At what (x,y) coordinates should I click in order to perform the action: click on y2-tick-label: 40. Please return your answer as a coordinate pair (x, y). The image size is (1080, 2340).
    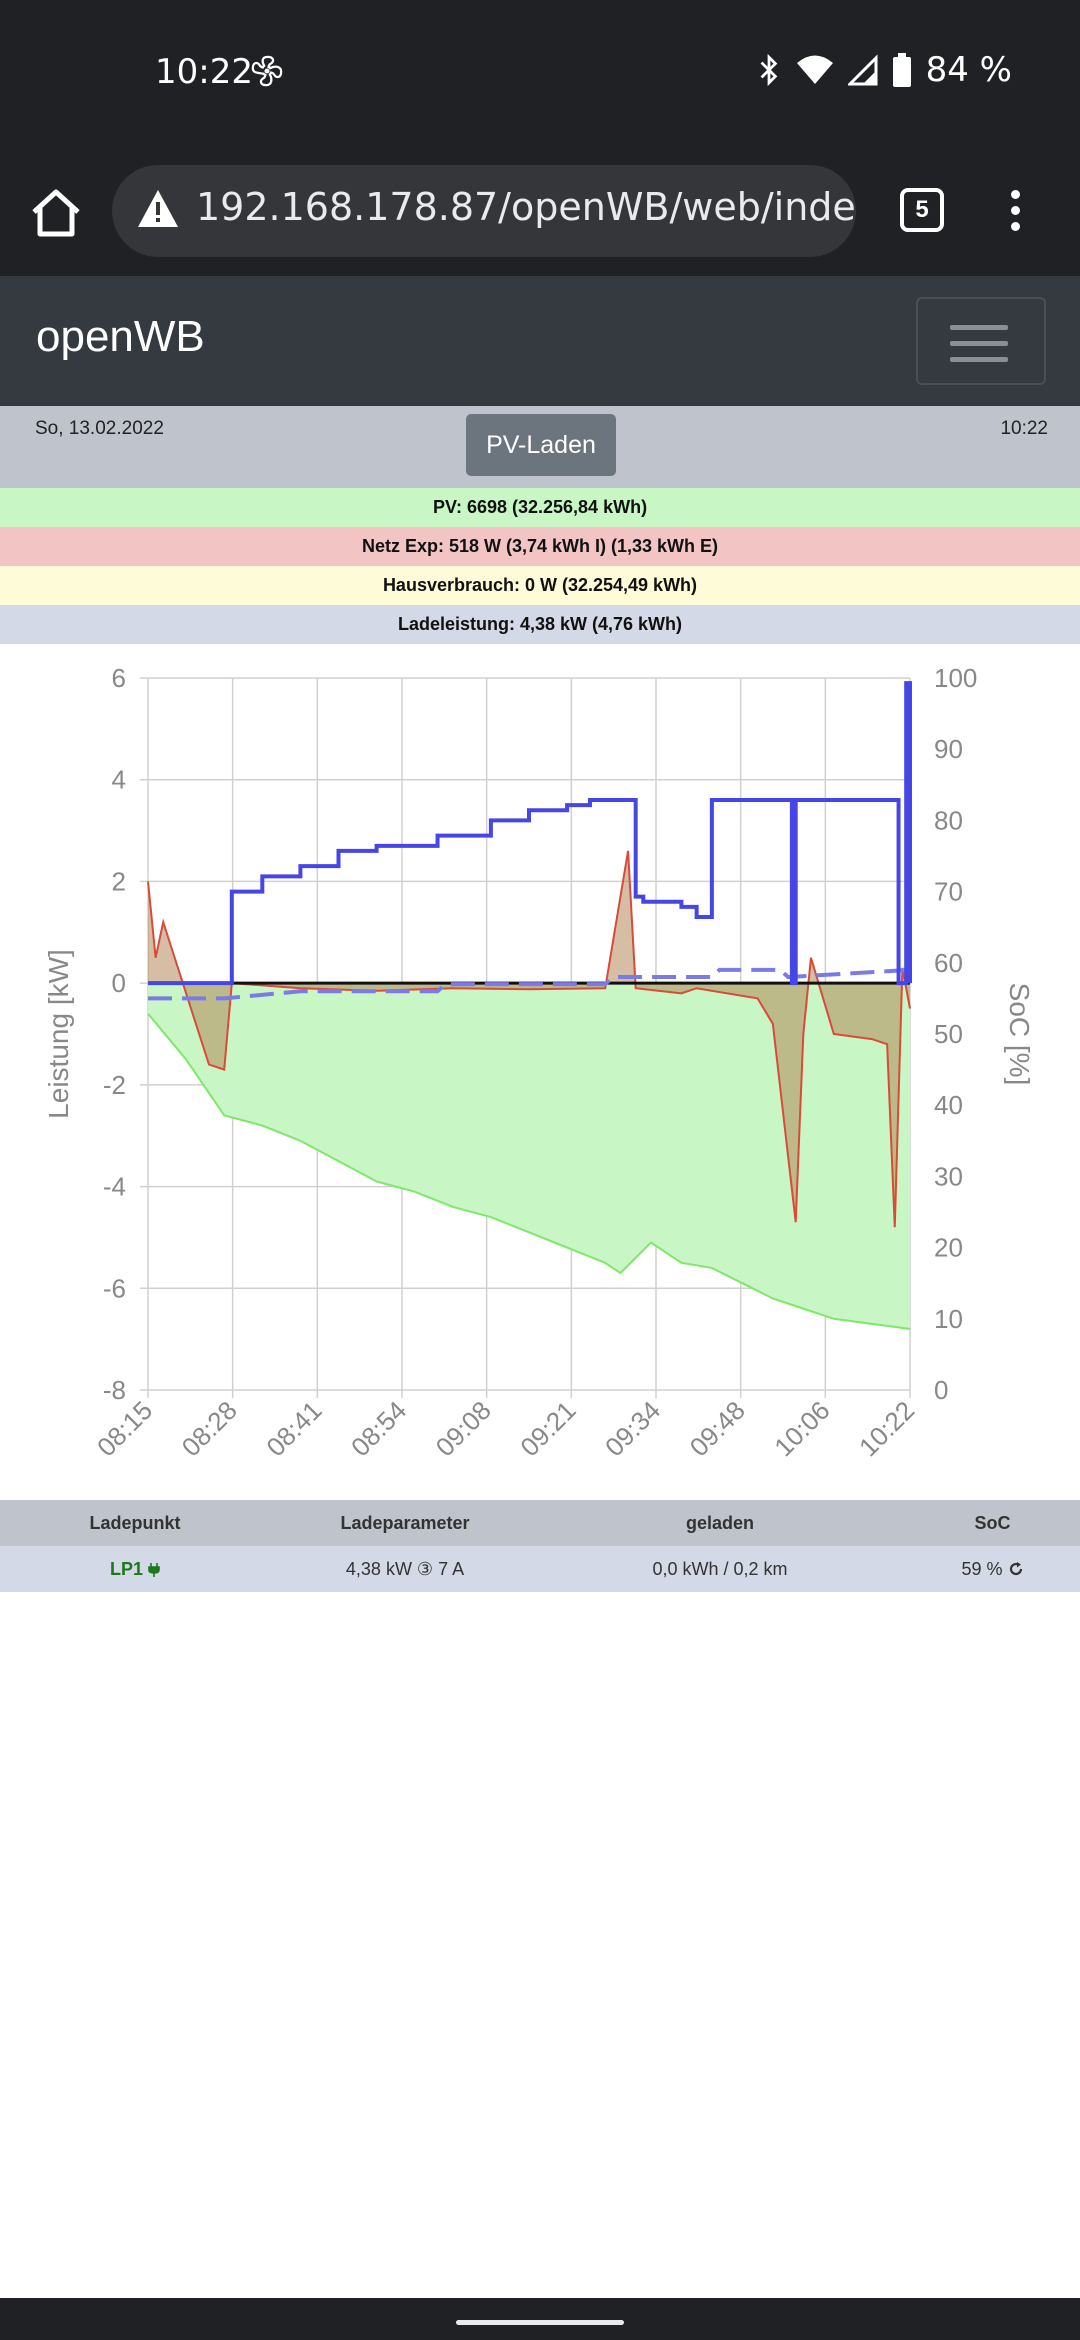
    Looking at the image, I should click on (948, 1105).